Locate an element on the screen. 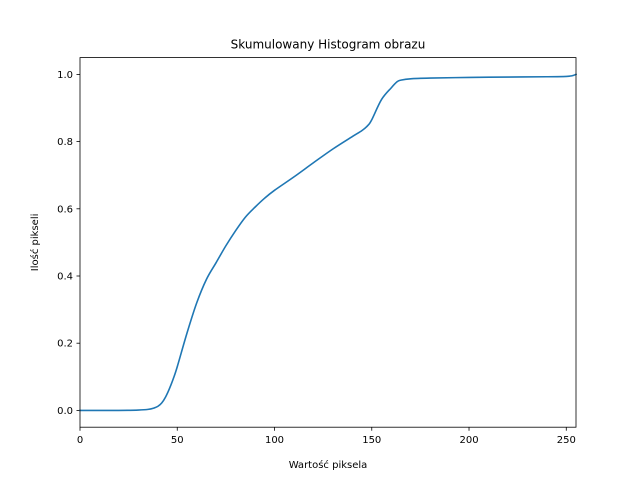  y-tick-label: 0.0 is located at coordinates (65, 411).